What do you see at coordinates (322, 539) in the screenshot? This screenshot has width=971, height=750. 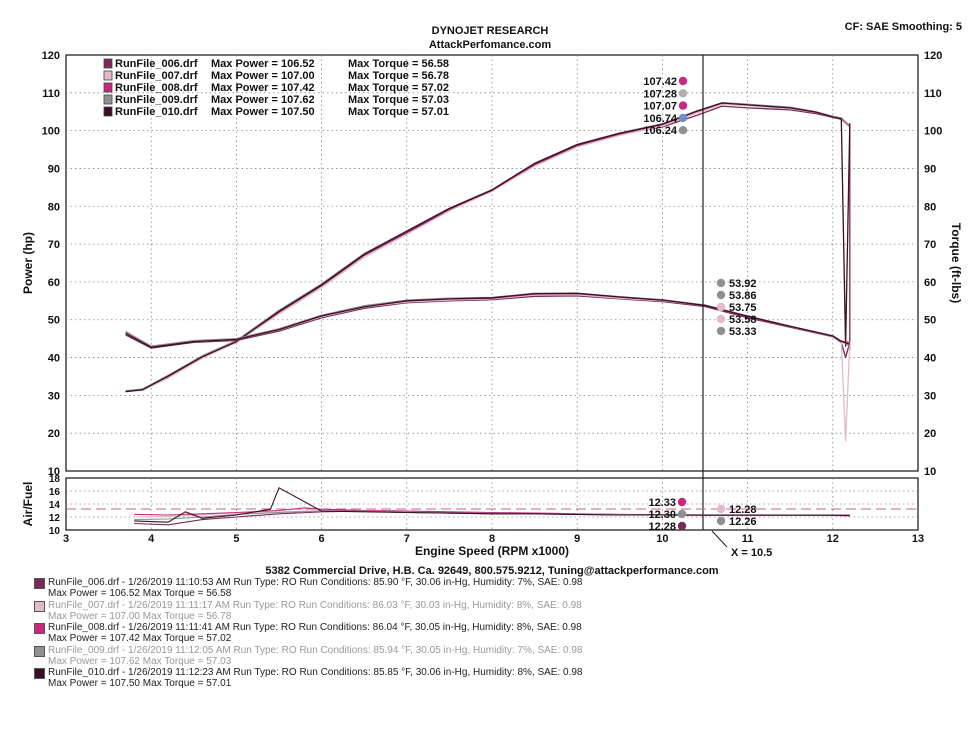 I see `rpm-tick-label: 6` at bounding box center [322, 539].